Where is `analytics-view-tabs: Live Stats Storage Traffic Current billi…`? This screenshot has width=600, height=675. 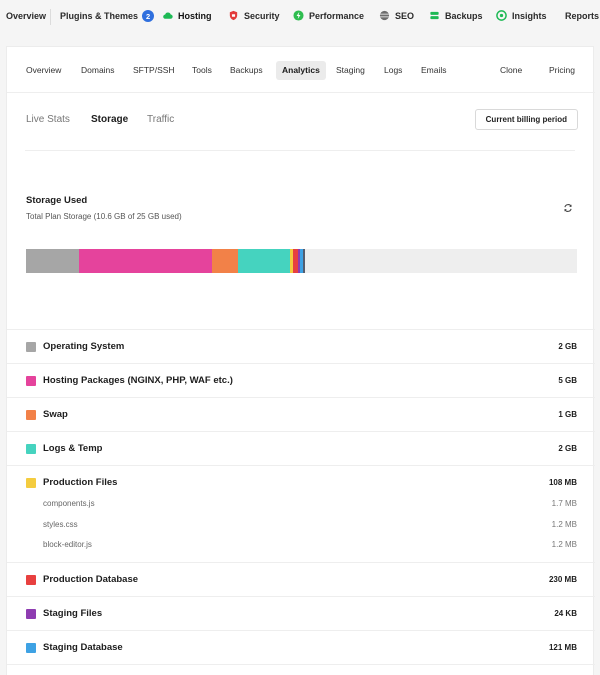 analytics-view-tabs: Live Stats Storage Traffic Current billi… is located at coordinates (301, 121).